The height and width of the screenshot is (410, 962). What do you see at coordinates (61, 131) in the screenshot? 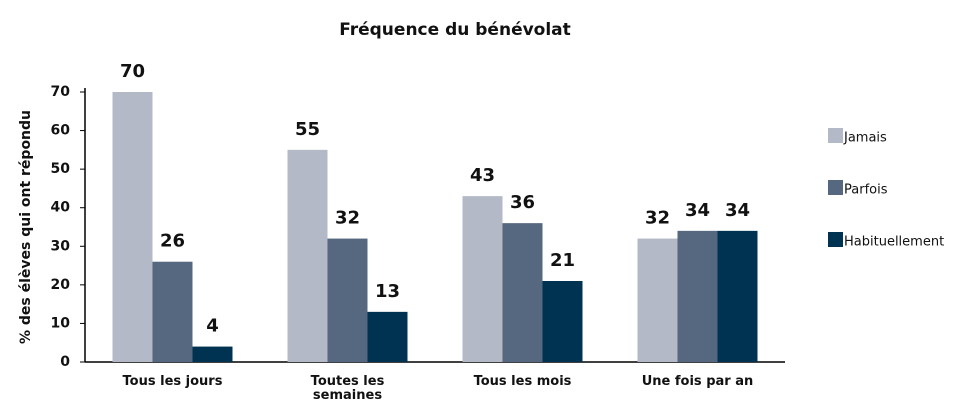
I see `y-tick-label: 60` at bounding box center [61, 131].